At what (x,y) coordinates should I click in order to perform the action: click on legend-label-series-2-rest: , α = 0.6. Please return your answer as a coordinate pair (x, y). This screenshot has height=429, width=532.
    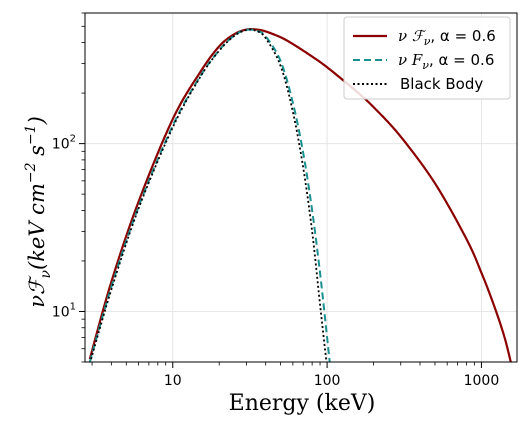
    Looking at the image, I should click on (461, 60).